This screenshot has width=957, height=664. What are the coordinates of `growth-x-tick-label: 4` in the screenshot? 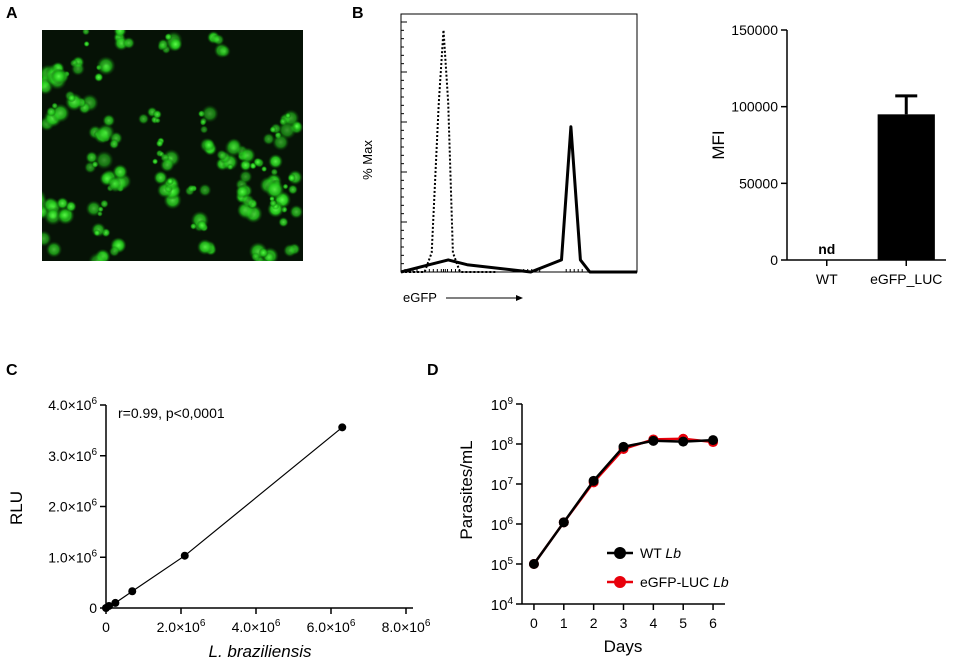 It's located at (653, 623).